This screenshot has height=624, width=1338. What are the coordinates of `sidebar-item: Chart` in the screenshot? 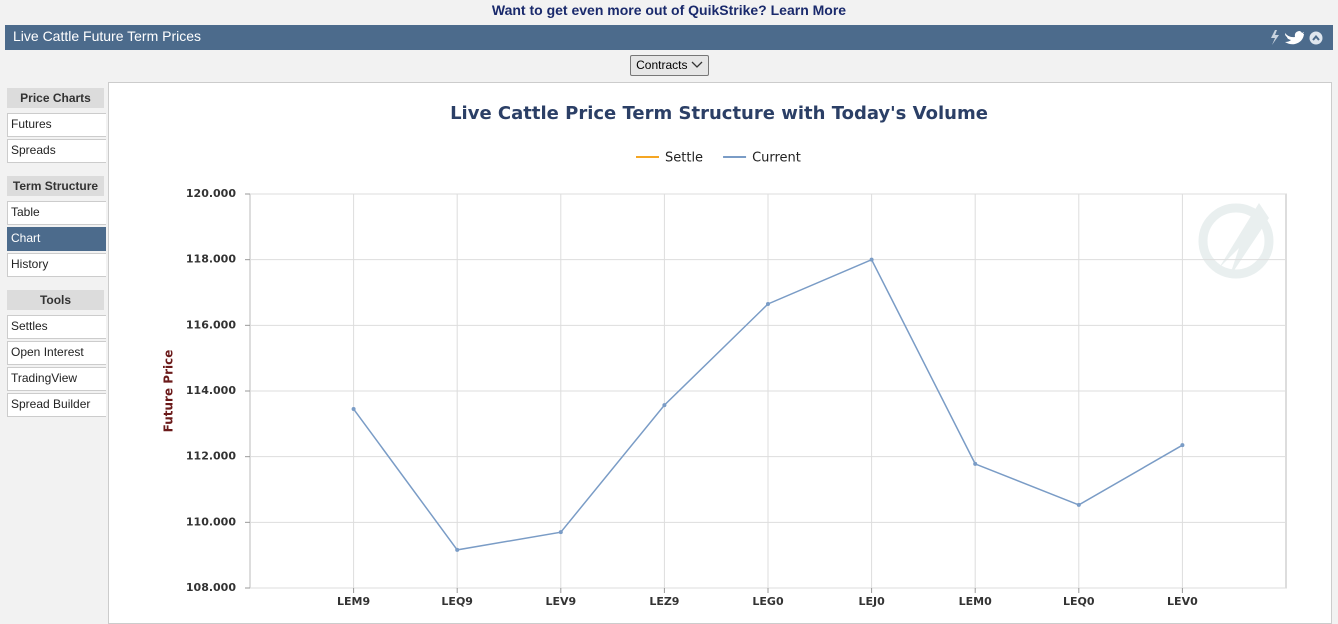 It's located at (56, 239).